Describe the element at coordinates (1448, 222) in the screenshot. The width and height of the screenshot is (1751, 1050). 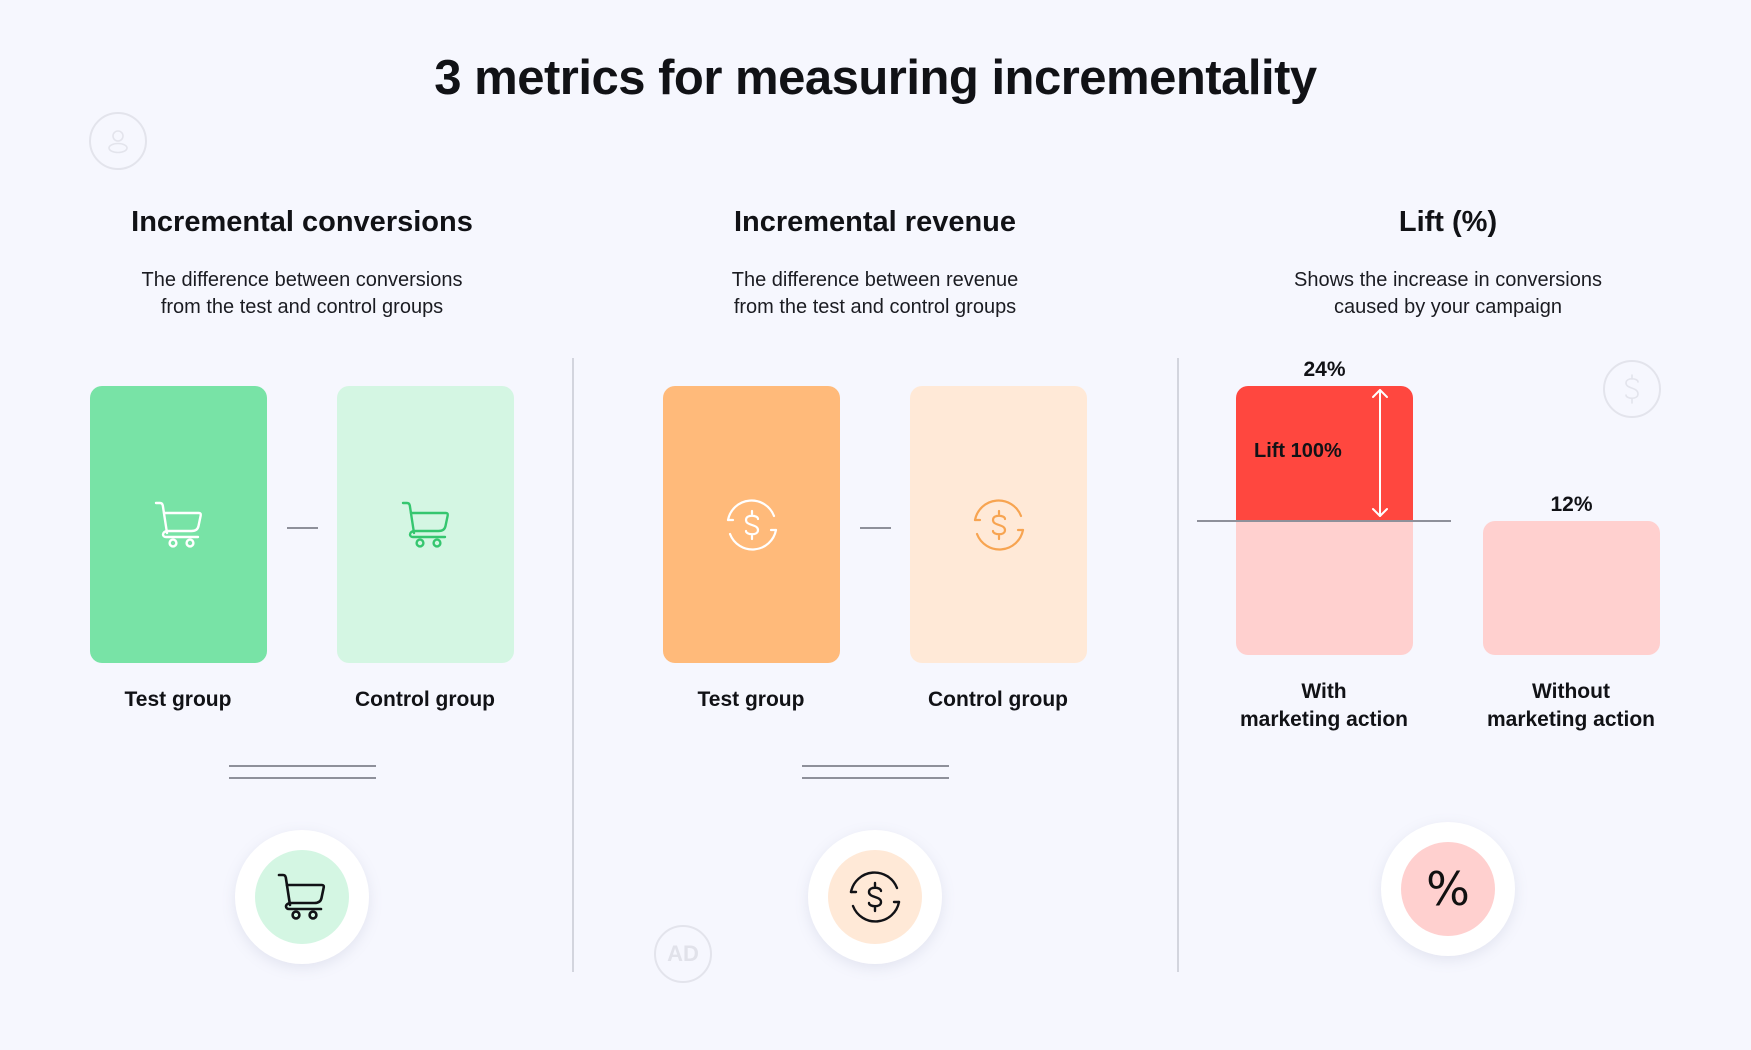
I see `metric-heading: Lift (%)` at that location.